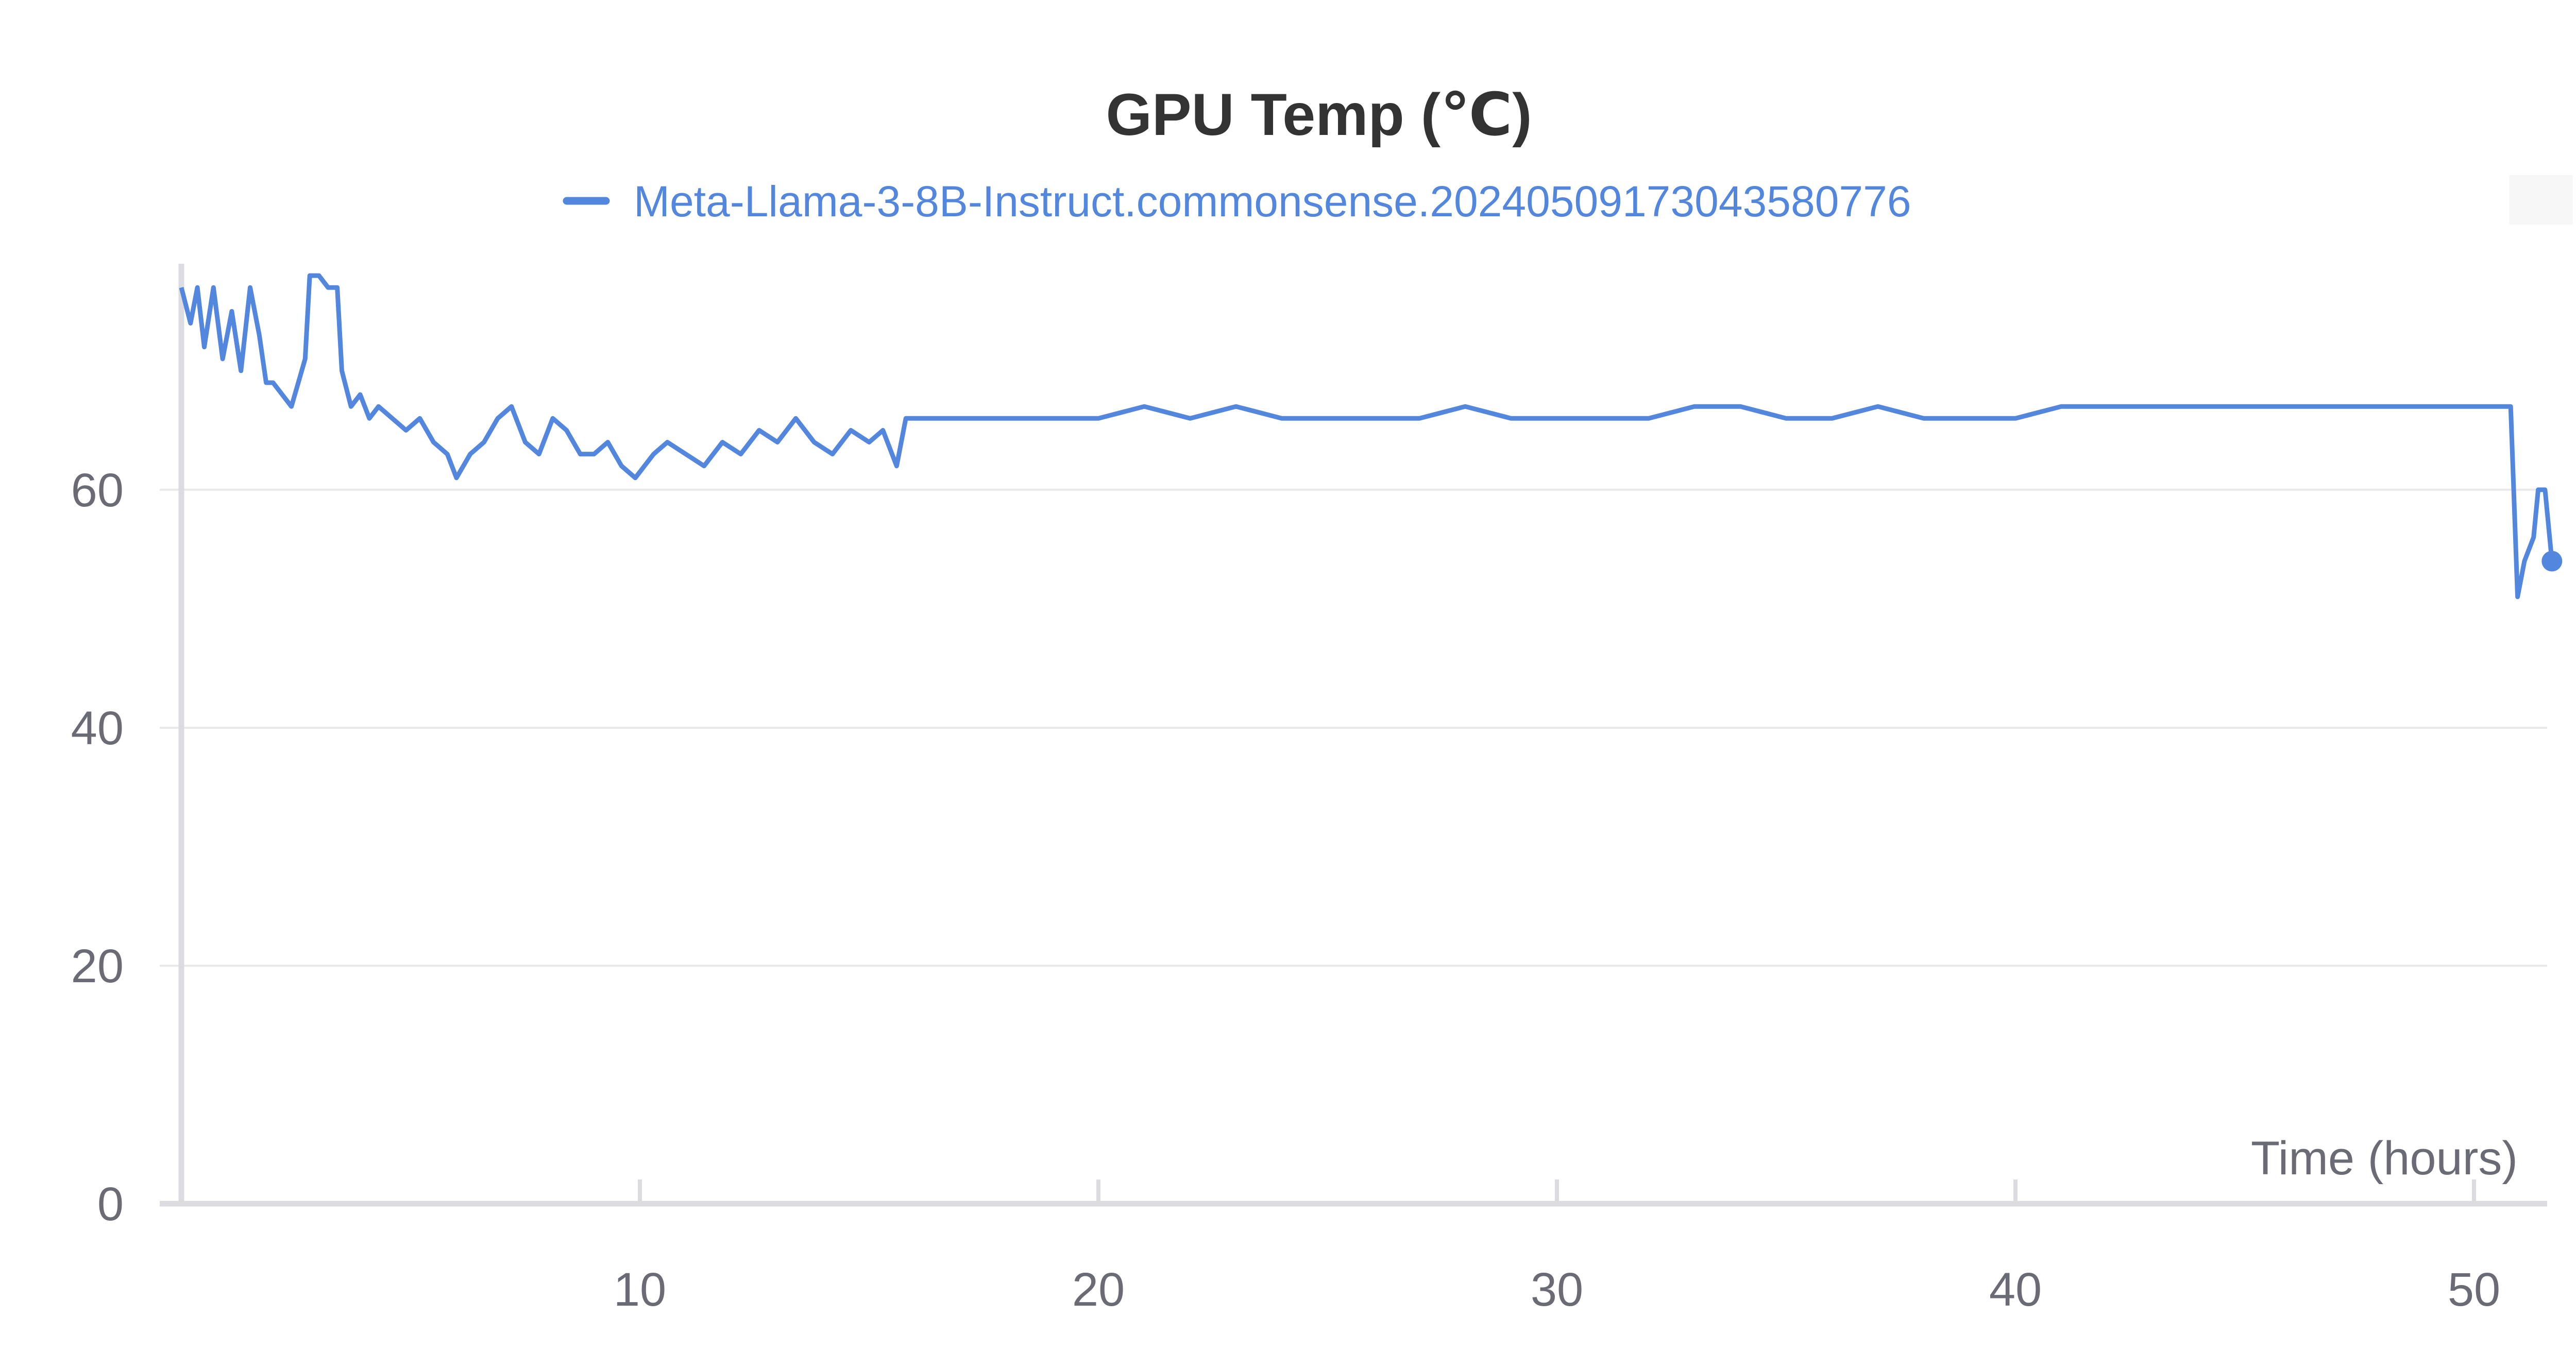 This screenshot has width=2576, height=1368. I want to click on y-tick-label: 0, so click(111, 1204).